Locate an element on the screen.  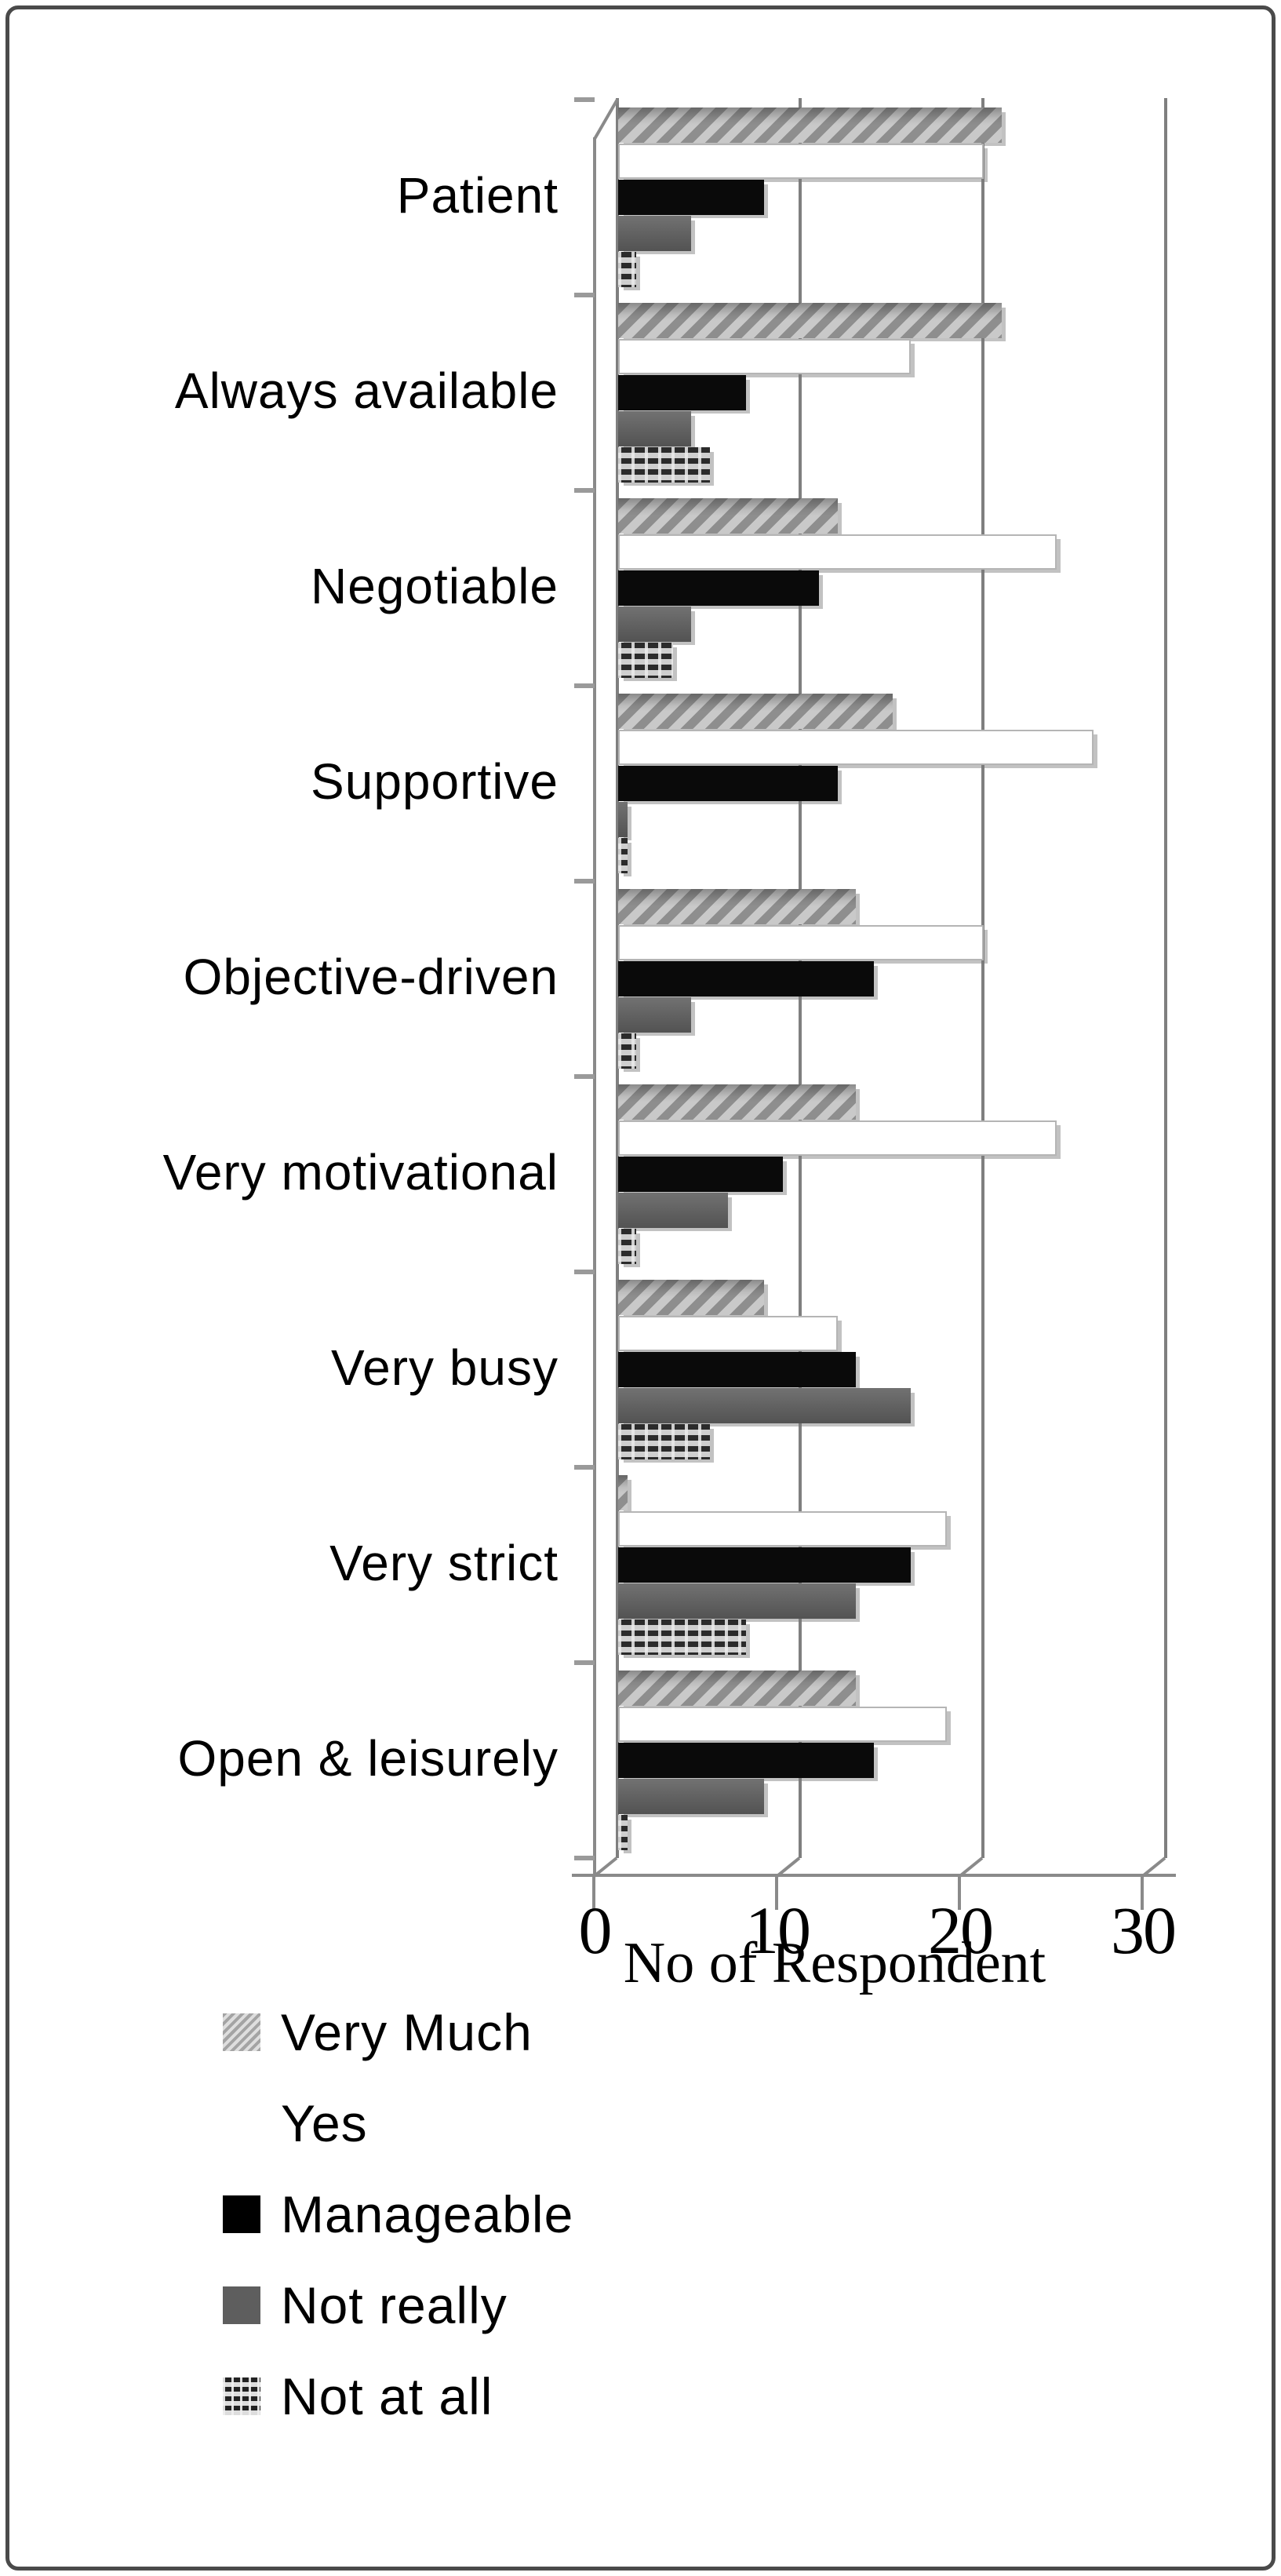
category-label: Supportive is located at coordinates (435, 781).